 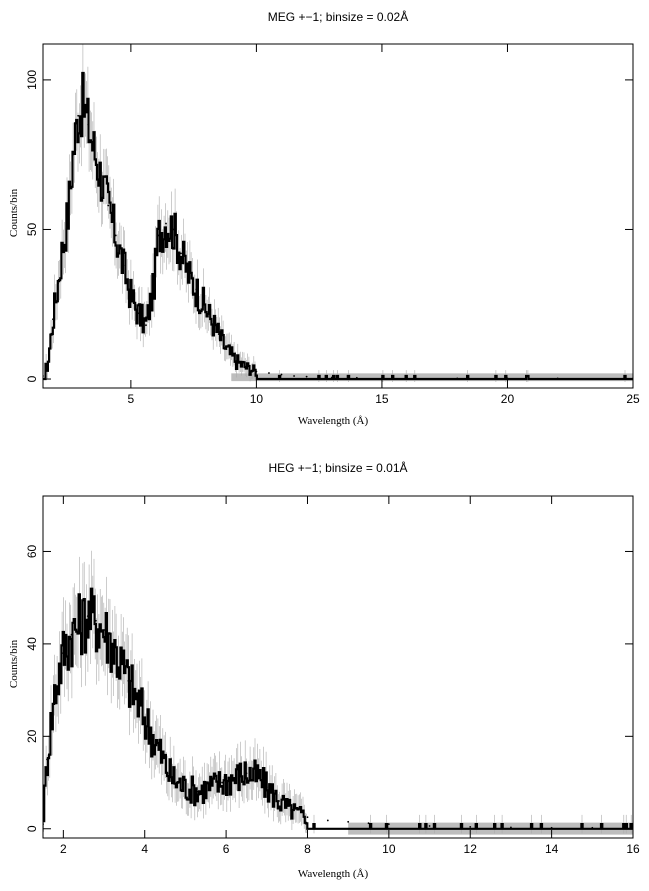 I want to click on meg-xlabel: Wavelength (Å), so click(x=333, y=421).